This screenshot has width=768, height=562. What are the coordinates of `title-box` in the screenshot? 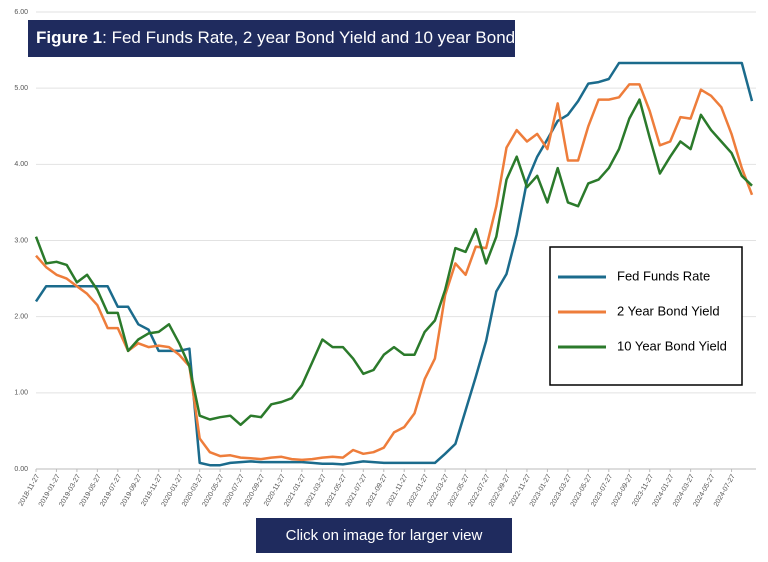 It's located at (271, 38).